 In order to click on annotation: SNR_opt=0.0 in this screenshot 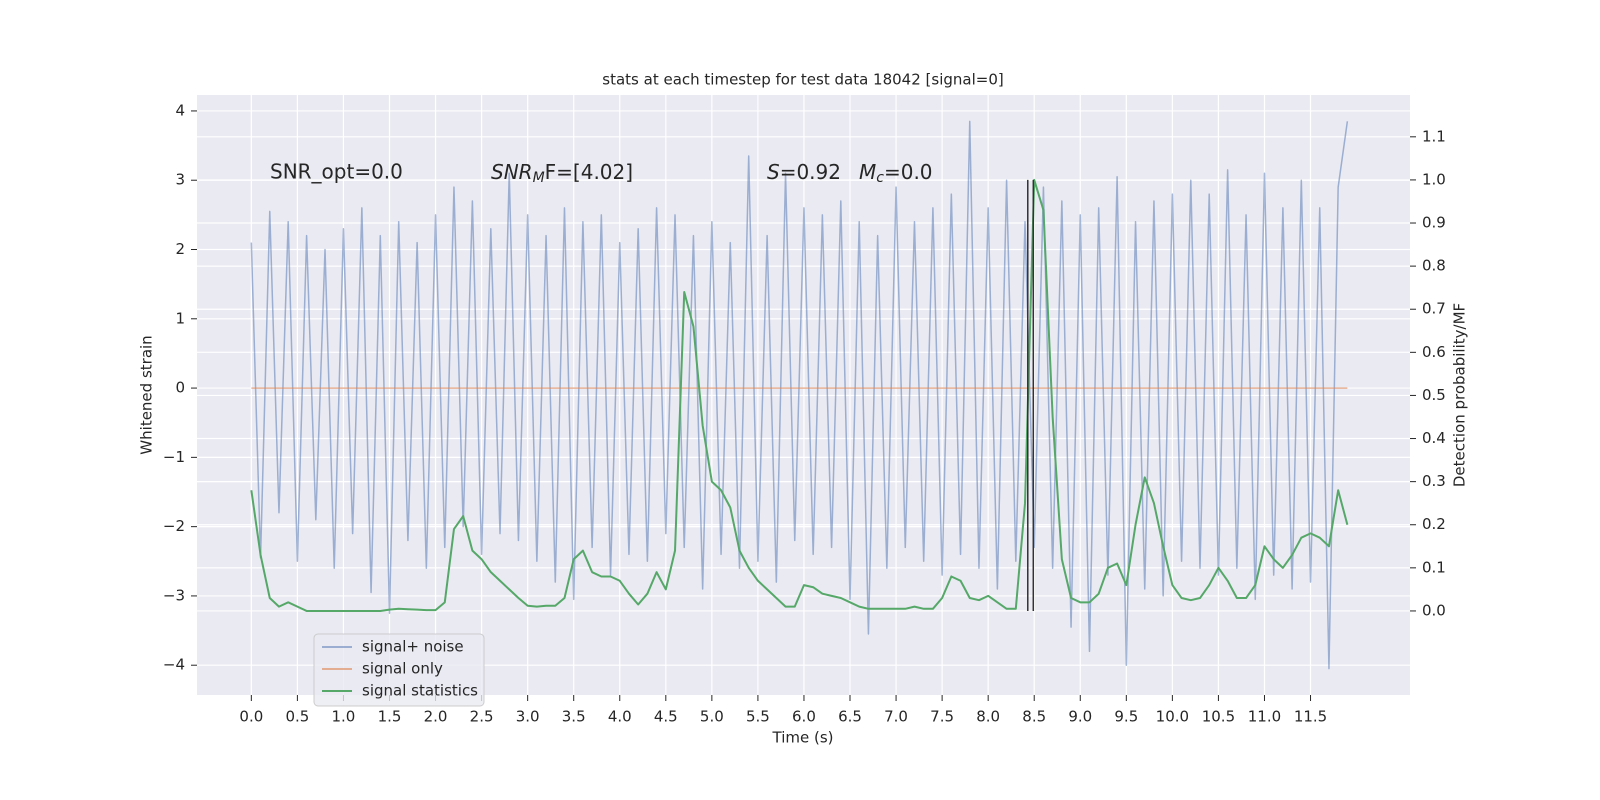, I will do `click(336, 172)`.